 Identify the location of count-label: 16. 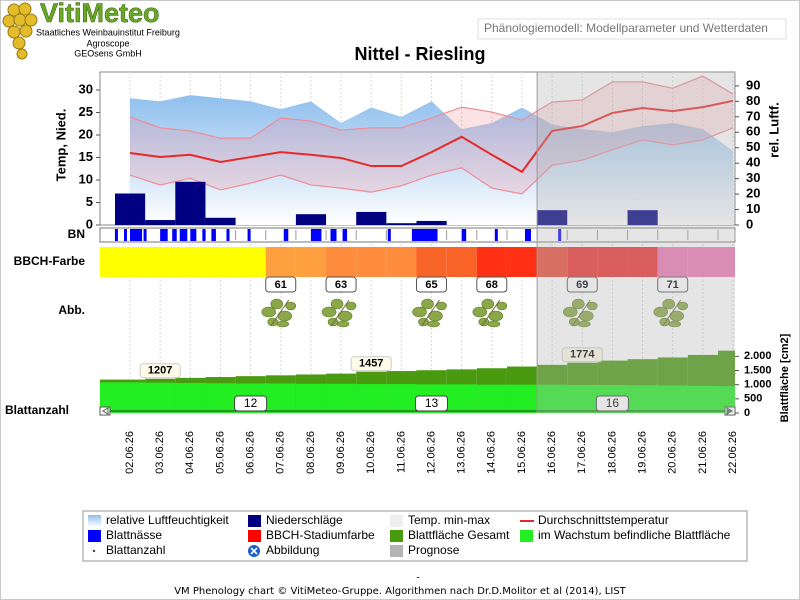
(613, 403).